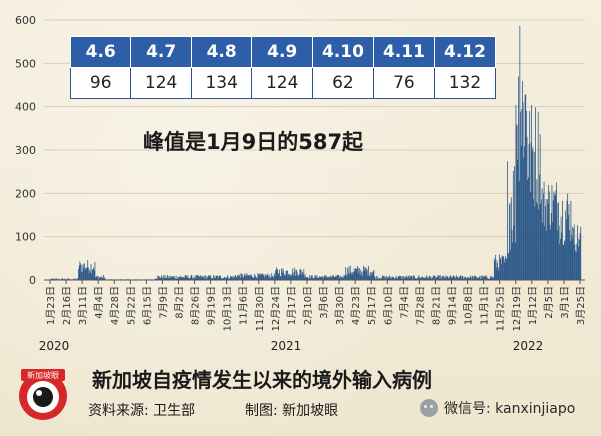 Image resolution: width=601 pixels, height=436 pixels. What do you see at coordinates (403, 83) in the screenshot?
I see `table-value-cell: 76` at bounding box center [403, 83].